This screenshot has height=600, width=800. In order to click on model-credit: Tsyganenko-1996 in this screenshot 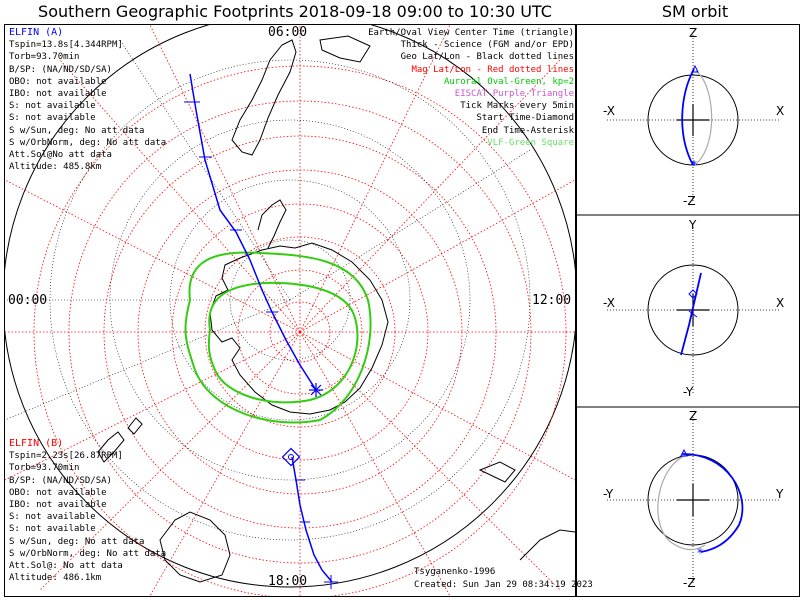, I will do `click(455, 572)`.